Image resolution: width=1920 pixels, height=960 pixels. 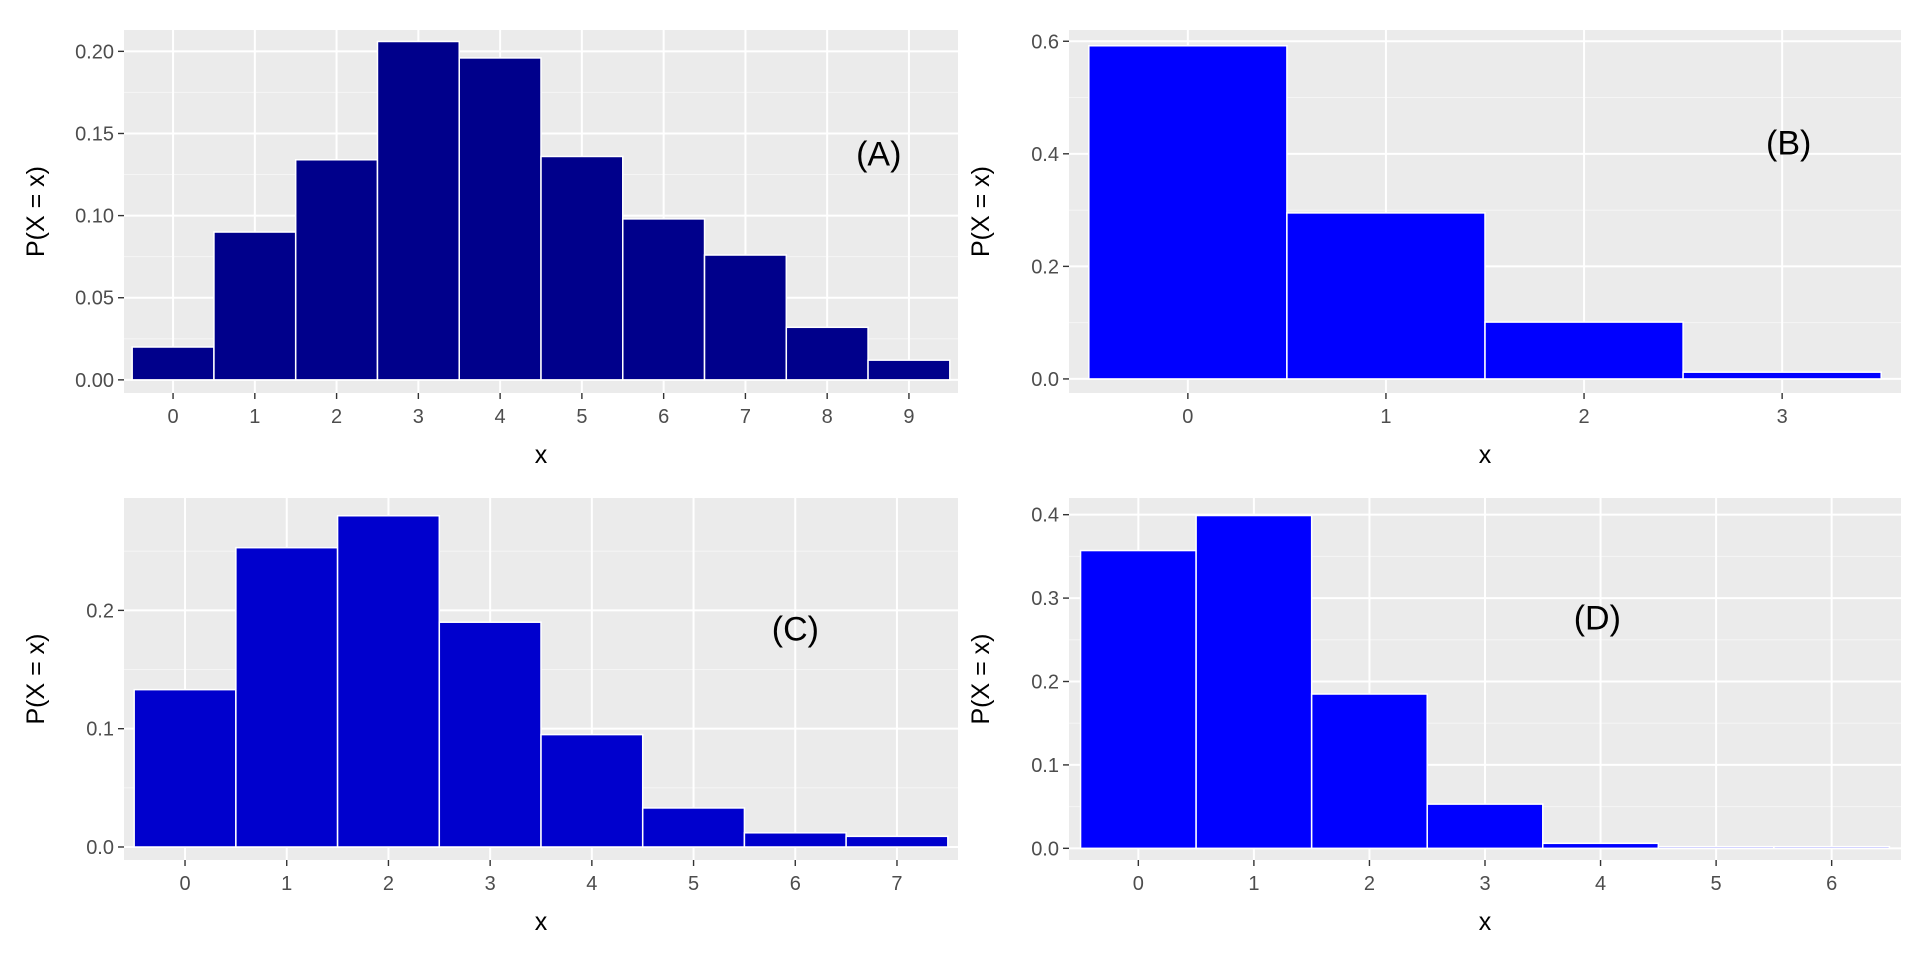 I want to click on y-tick-label: 0.3, so click(x=1045, y=599).